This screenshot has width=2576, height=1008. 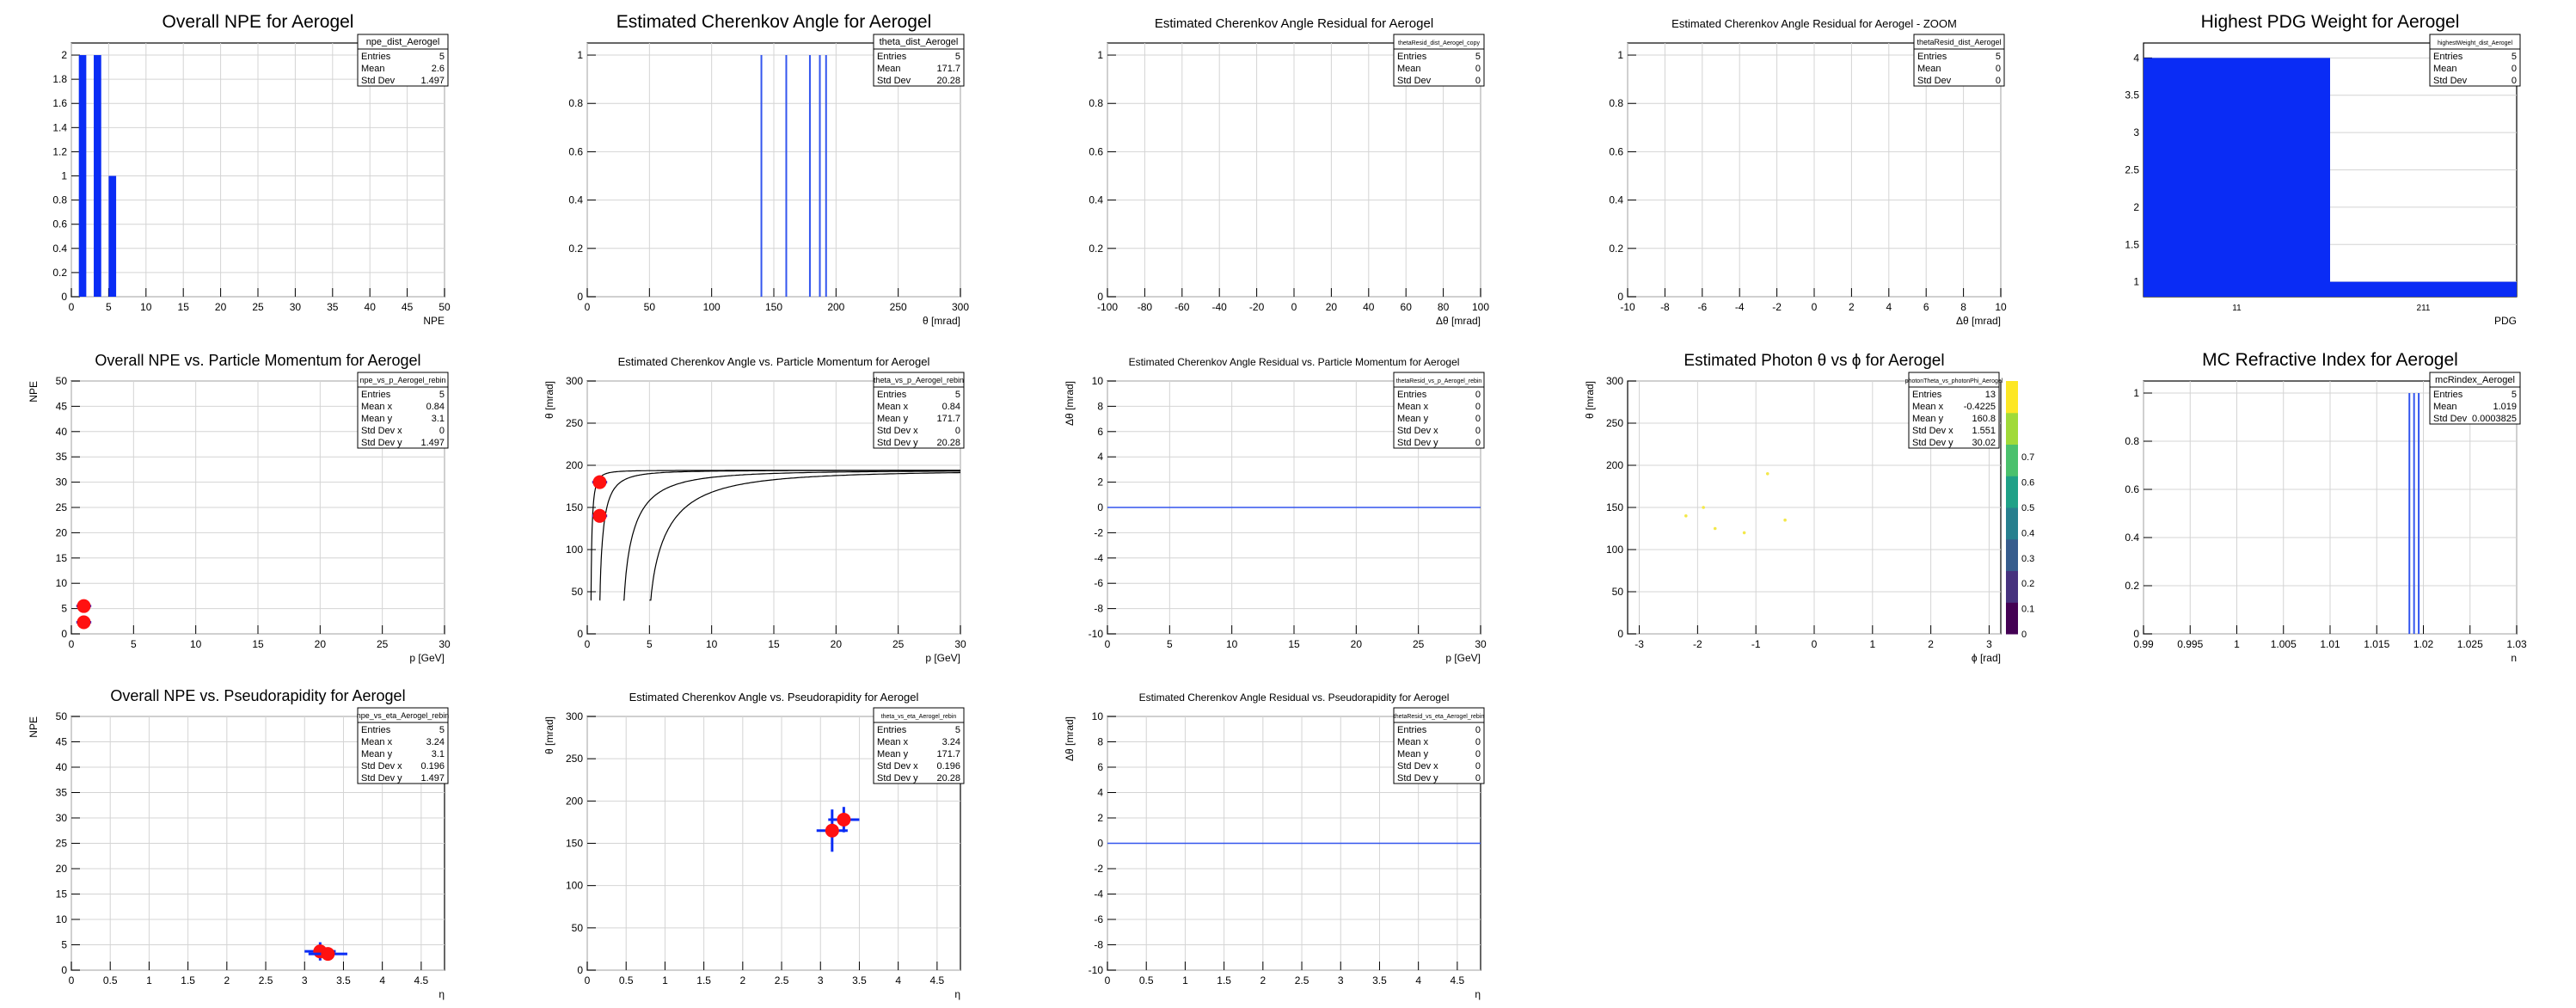 I want to click on y-tick-label: 25, so click(x=62, y=844).